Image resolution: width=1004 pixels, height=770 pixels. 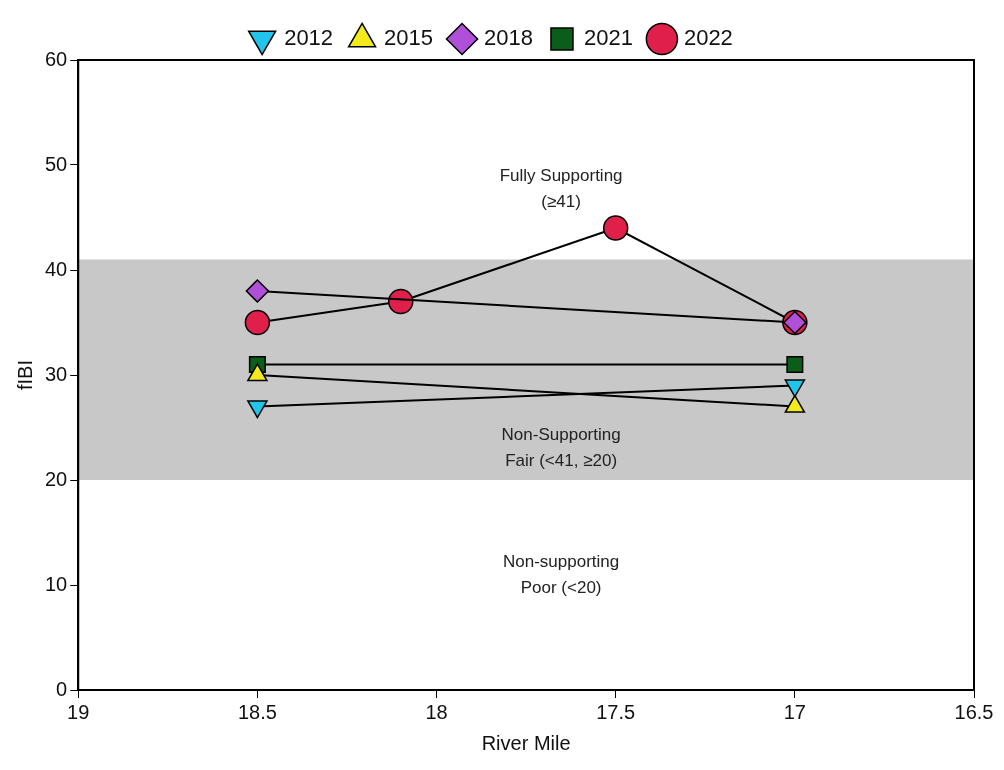 I want to click on x-tick-label: 18, so click(x=436, y=711).